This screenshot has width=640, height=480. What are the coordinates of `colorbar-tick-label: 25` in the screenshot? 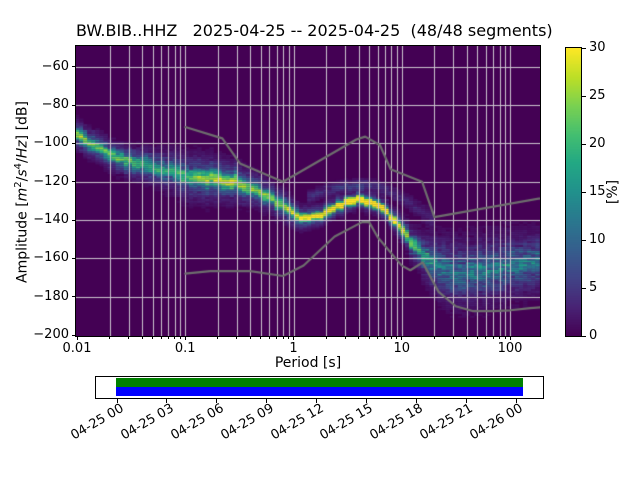 It's located at (597, 95).